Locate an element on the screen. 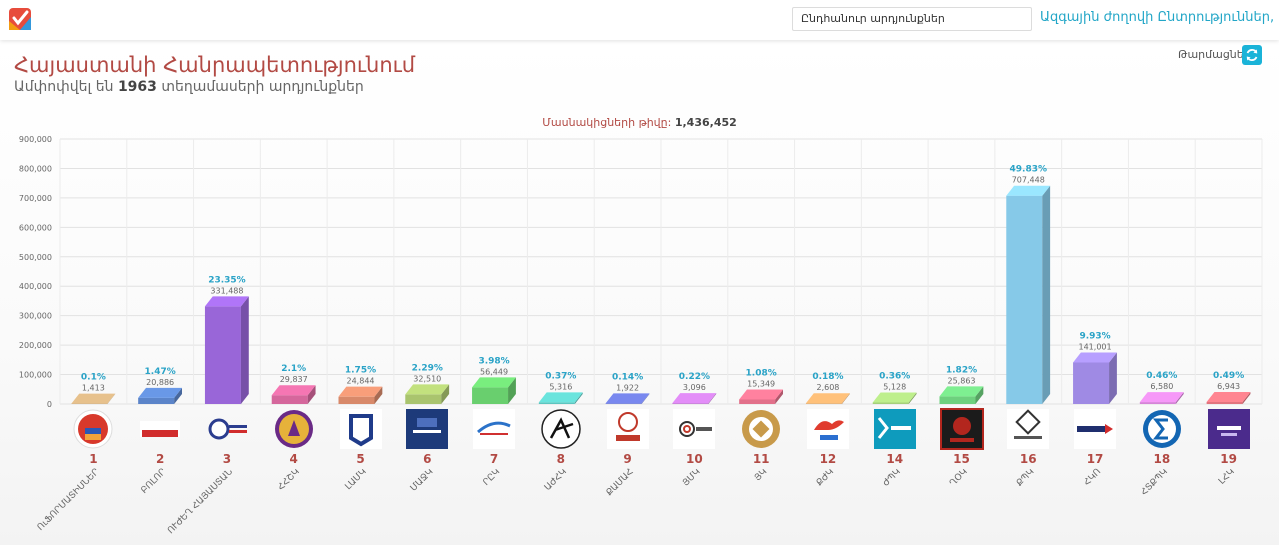 This screenshot has width=1279, height=545. bar-value-label: 24,844 is located at coordinates (361, 381).